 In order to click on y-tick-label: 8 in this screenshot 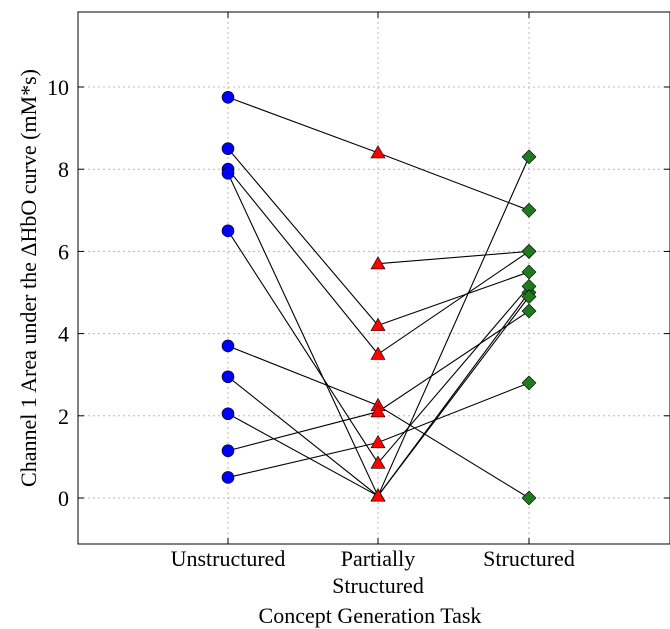, I will do `click(63, 169)`.